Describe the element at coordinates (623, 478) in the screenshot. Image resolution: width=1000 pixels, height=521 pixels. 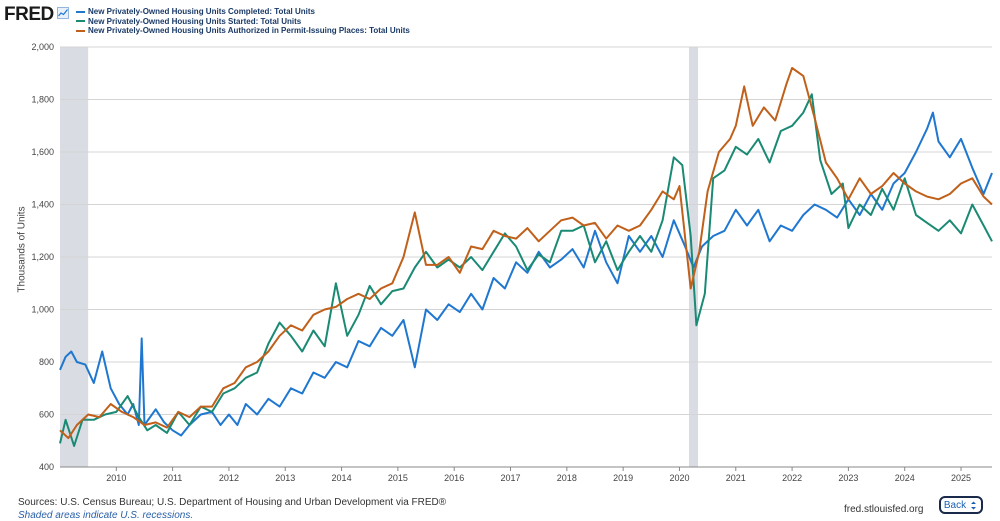
I see `x-tick-label: 2019` at that location.